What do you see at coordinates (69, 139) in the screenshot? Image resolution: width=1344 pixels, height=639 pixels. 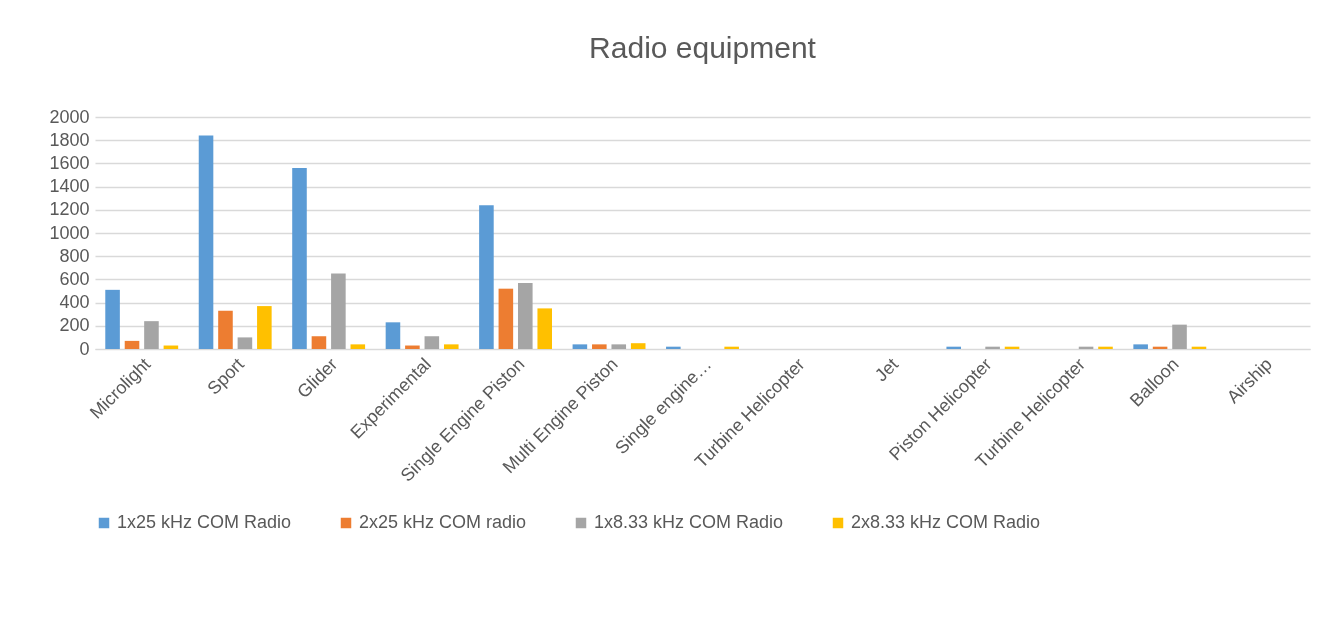 I see `y-tick-label: 1800` at bounding box center [69, 139].